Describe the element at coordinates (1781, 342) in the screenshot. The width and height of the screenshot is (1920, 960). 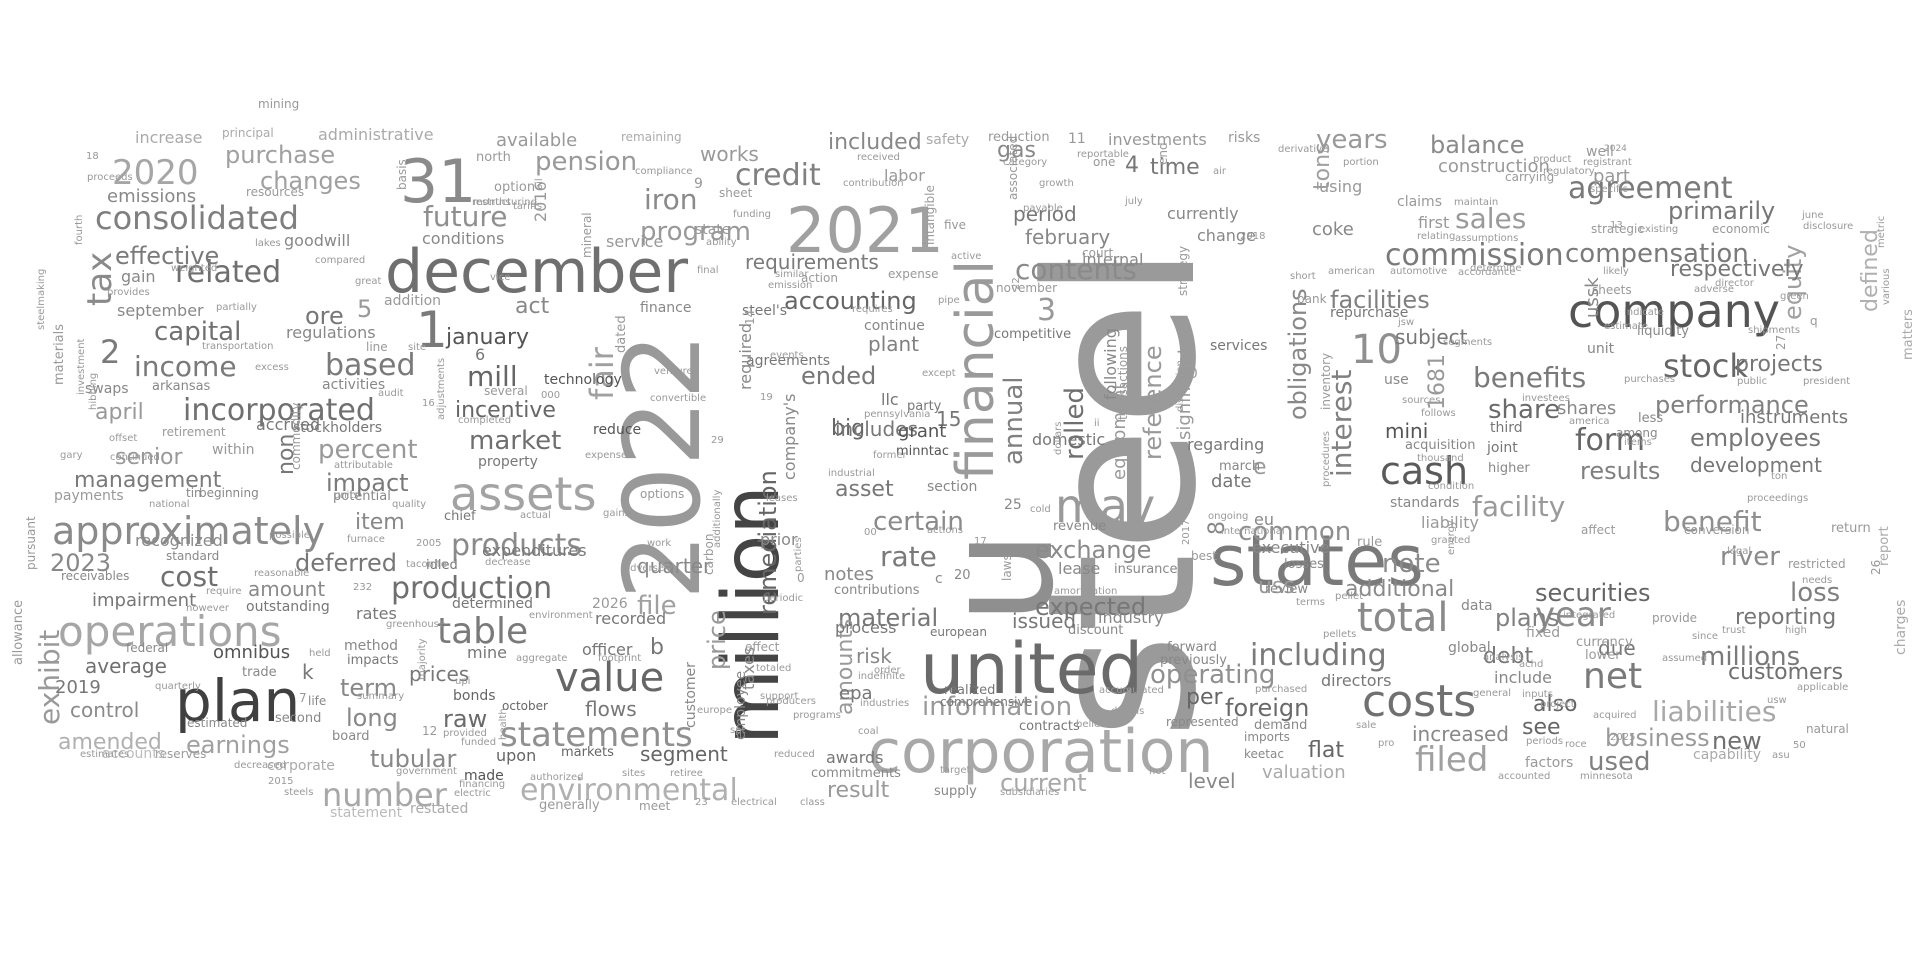
I see `cloud-word: 27` at that location.